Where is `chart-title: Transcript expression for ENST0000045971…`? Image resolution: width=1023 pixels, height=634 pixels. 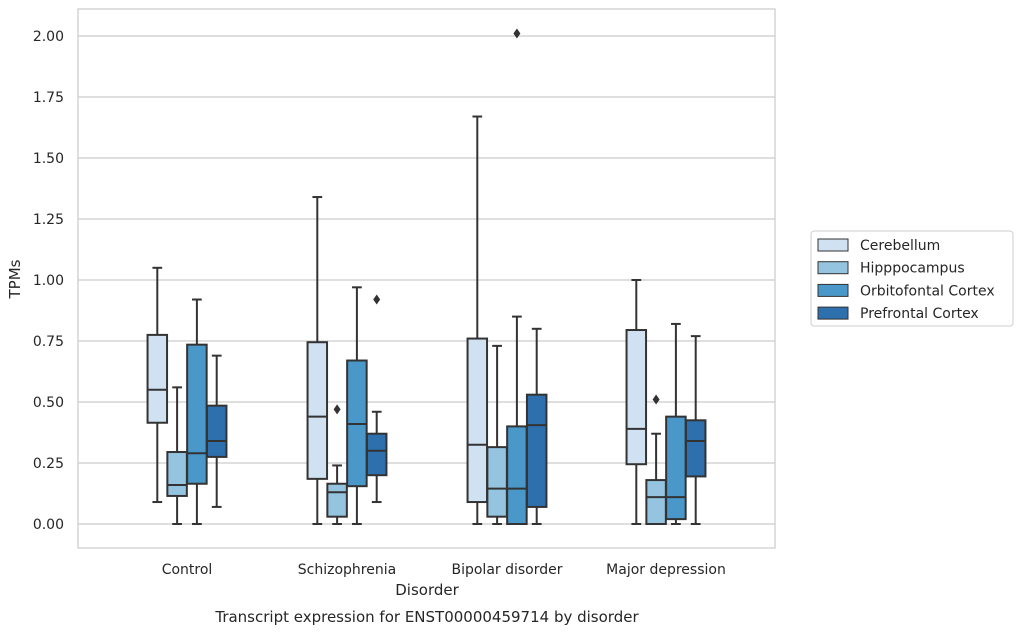 chart-title: Transcript expression for ENST0000045971… is located at coordinates (426, 617).